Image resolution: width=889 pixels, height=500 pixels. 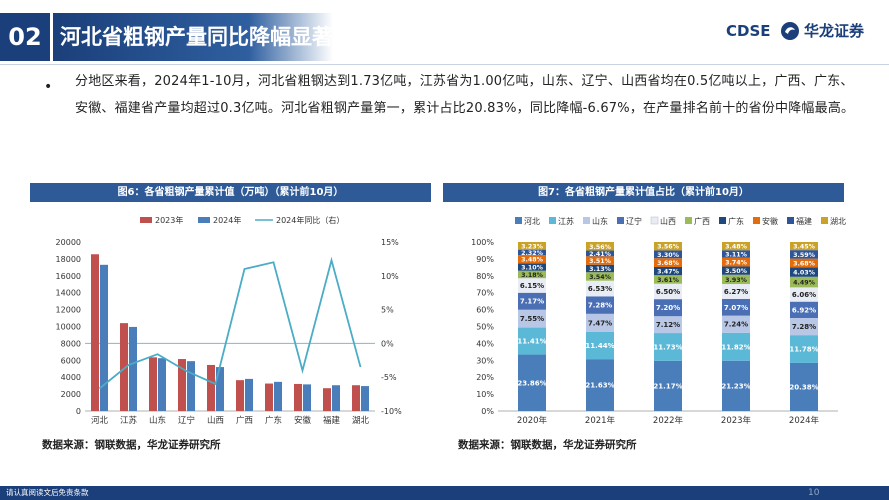 What do you see at coordinates (230, 192) in the screenshot?
I see `figure-6-title: 图6：各省粗钢产量累计值（万吨）（累计前10月）` at bounding box center [230, 192].